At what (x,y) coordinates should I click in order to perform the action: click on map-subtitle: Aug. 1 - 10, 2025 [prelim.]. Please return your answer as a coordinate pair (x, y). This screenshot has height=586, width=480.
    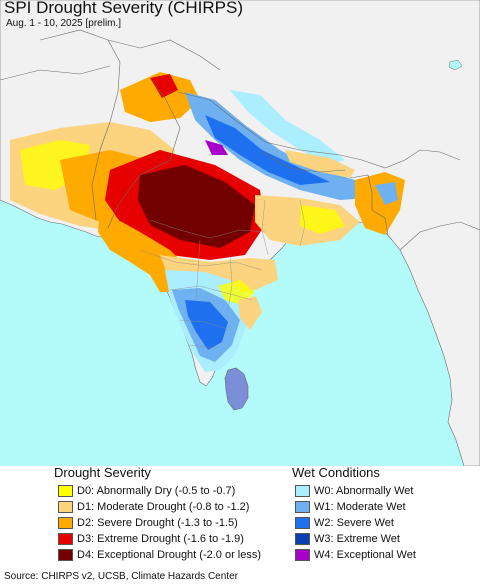
    Looking at the image, I should click on (64, 23).